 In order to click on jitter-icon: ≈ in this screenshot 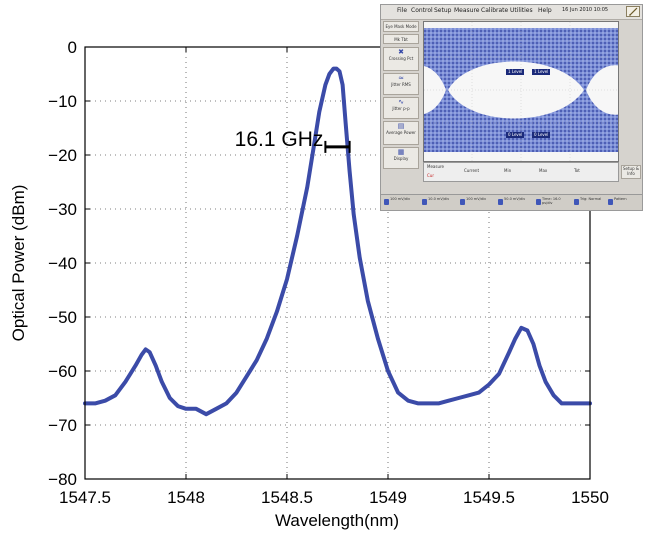, I will do `click(401, 78)`.